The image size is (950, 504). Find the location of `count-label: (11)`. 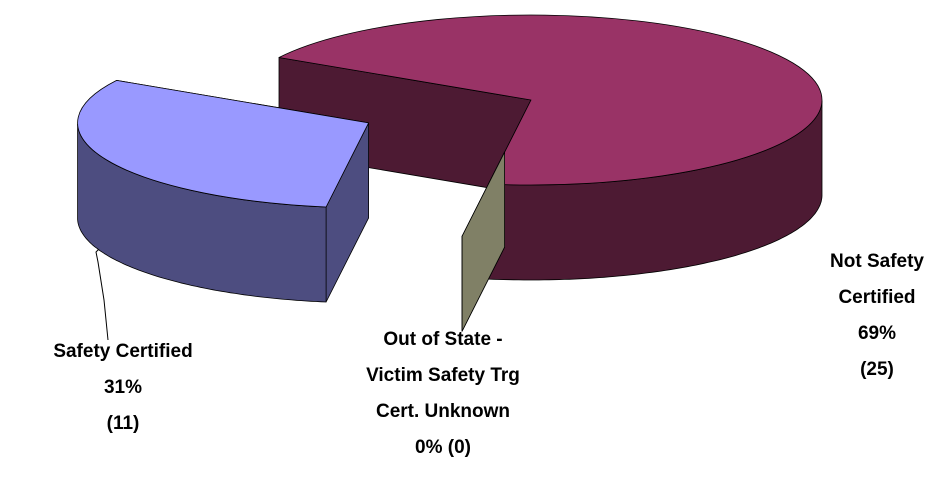

count-label: (11) is located at coordinates (123, 423).